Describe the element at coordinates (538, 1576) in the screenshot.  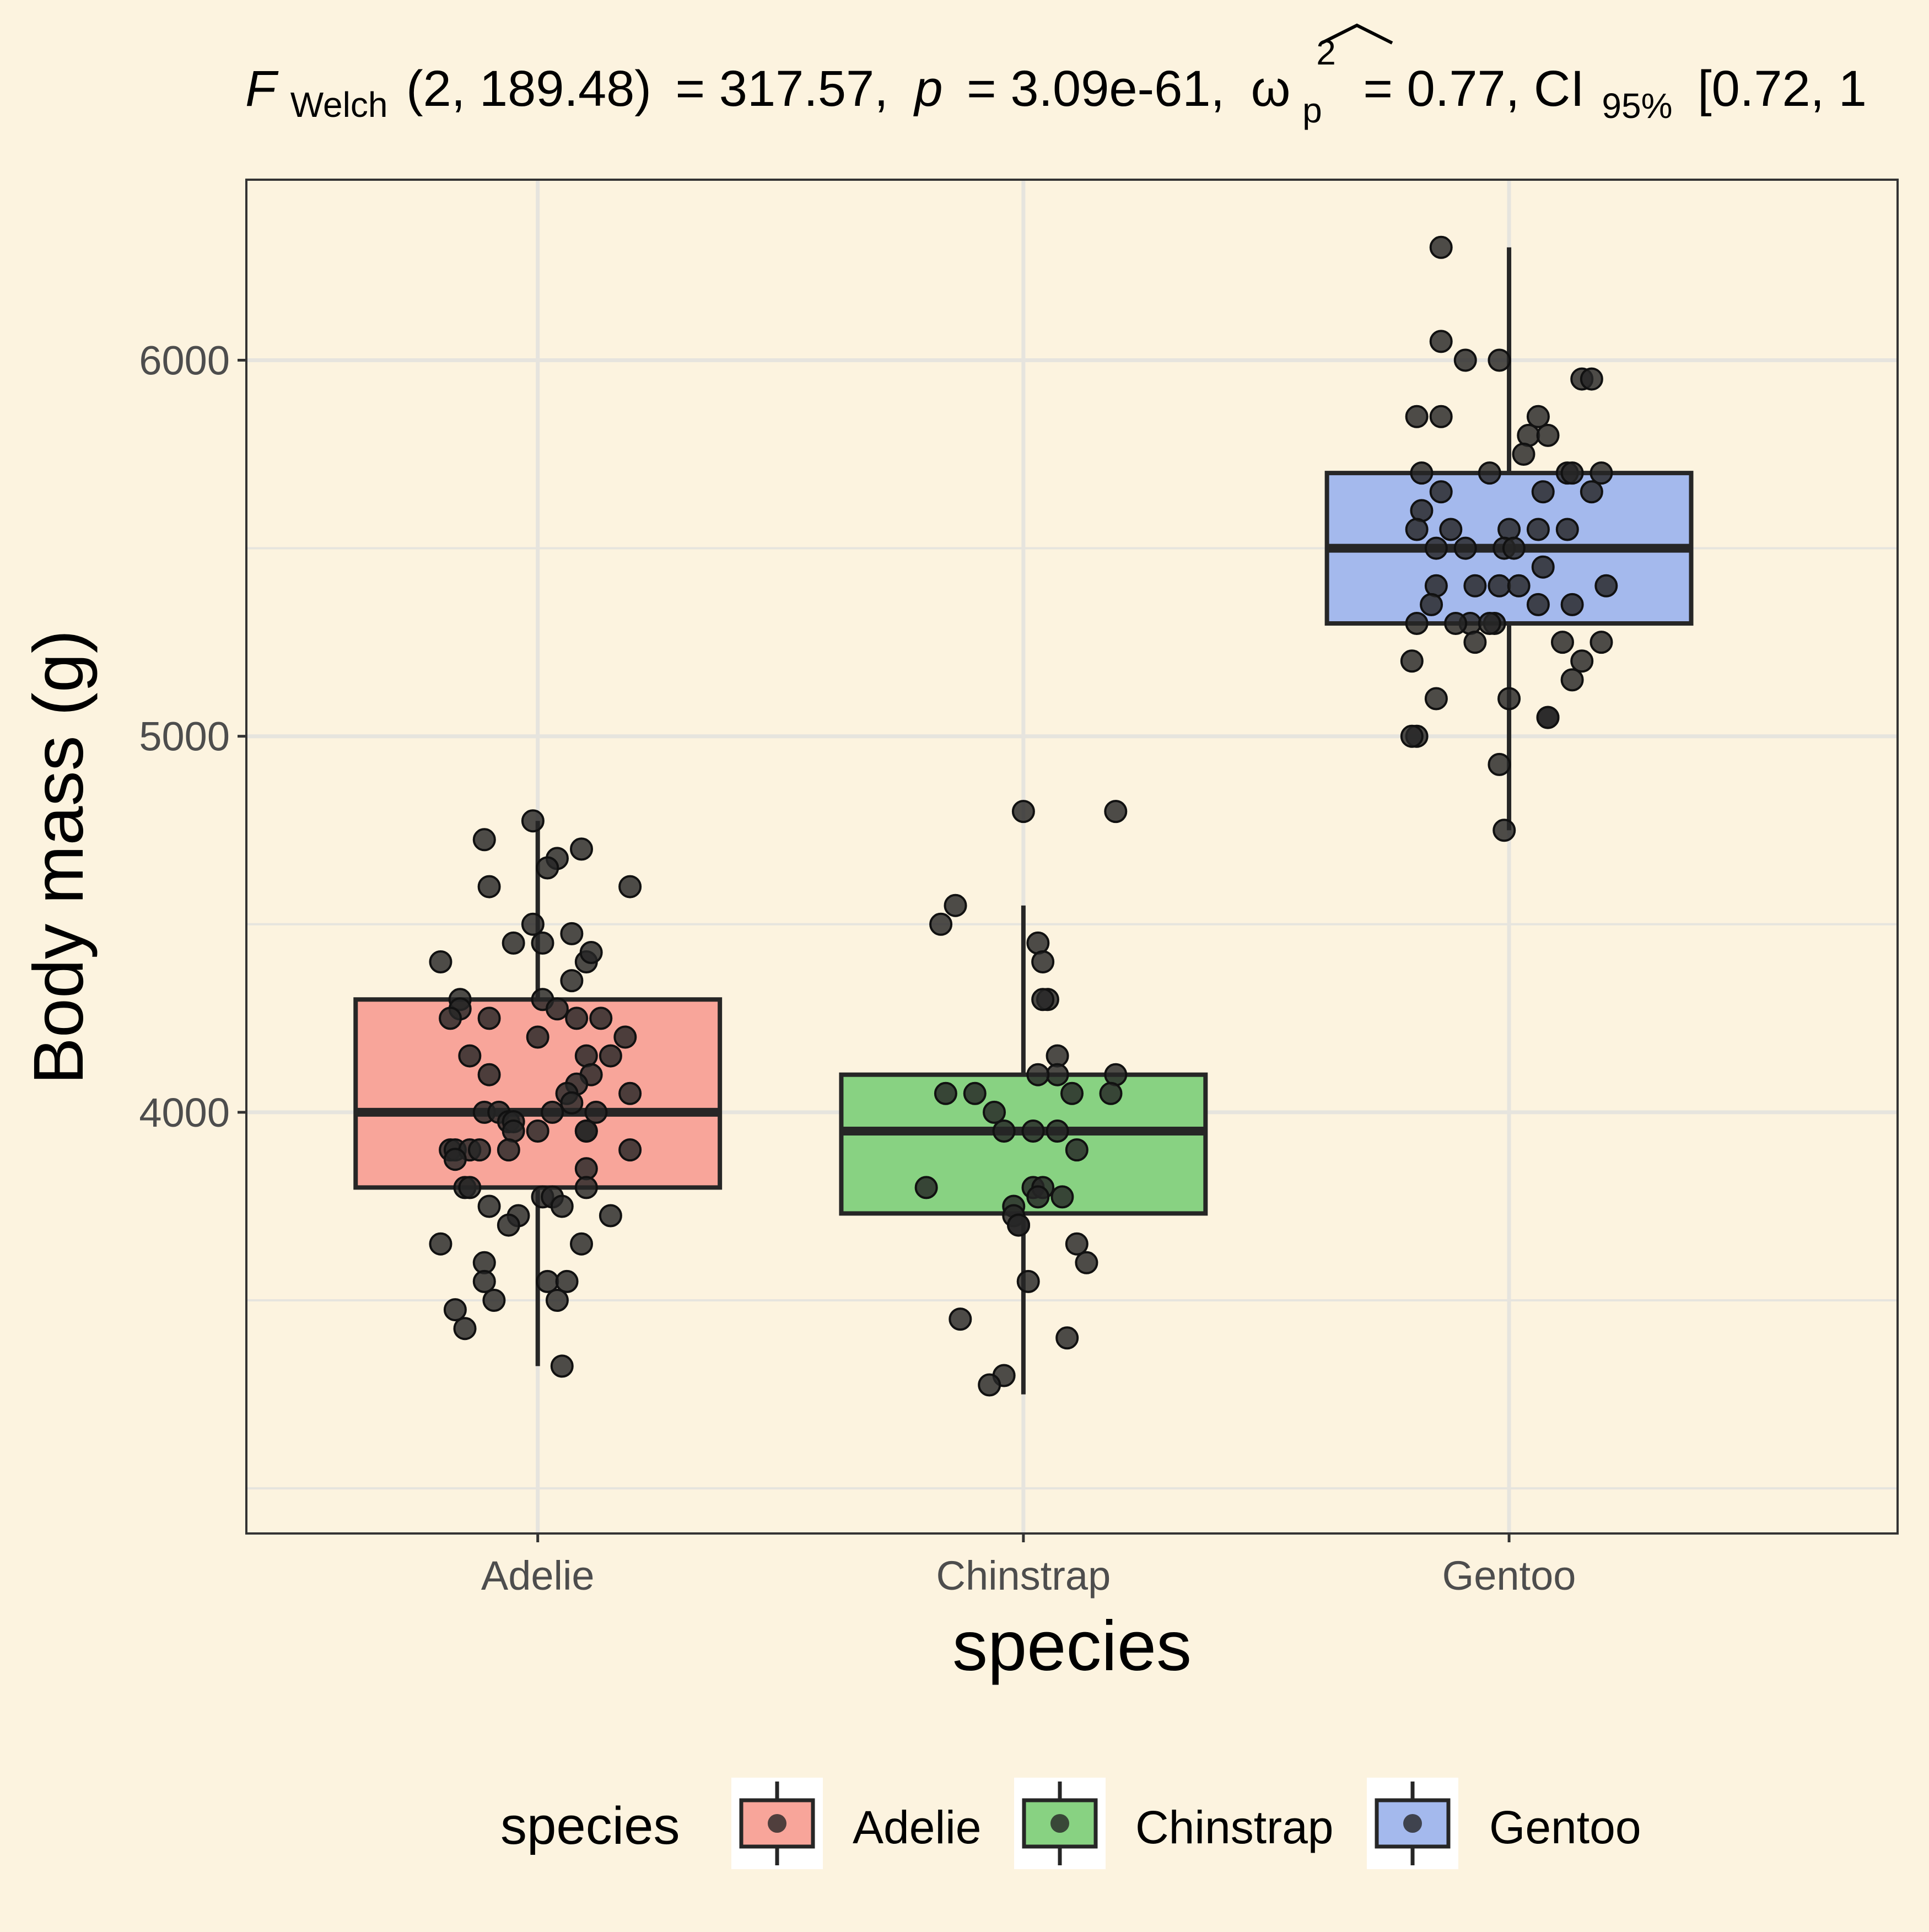
I see `x-tick-label: Adelie` at that location.